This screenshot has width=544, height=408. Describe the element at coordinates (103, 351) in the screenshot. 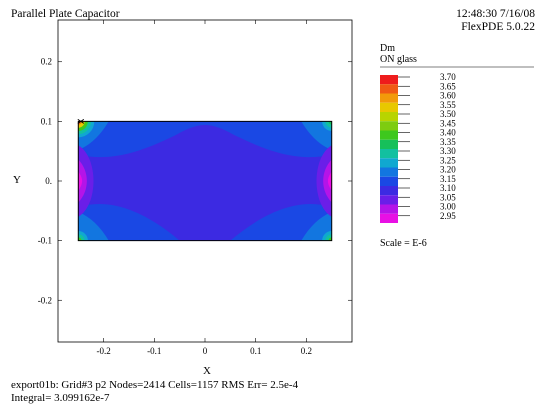

I see `x-tick-label: -0.2` at that location.